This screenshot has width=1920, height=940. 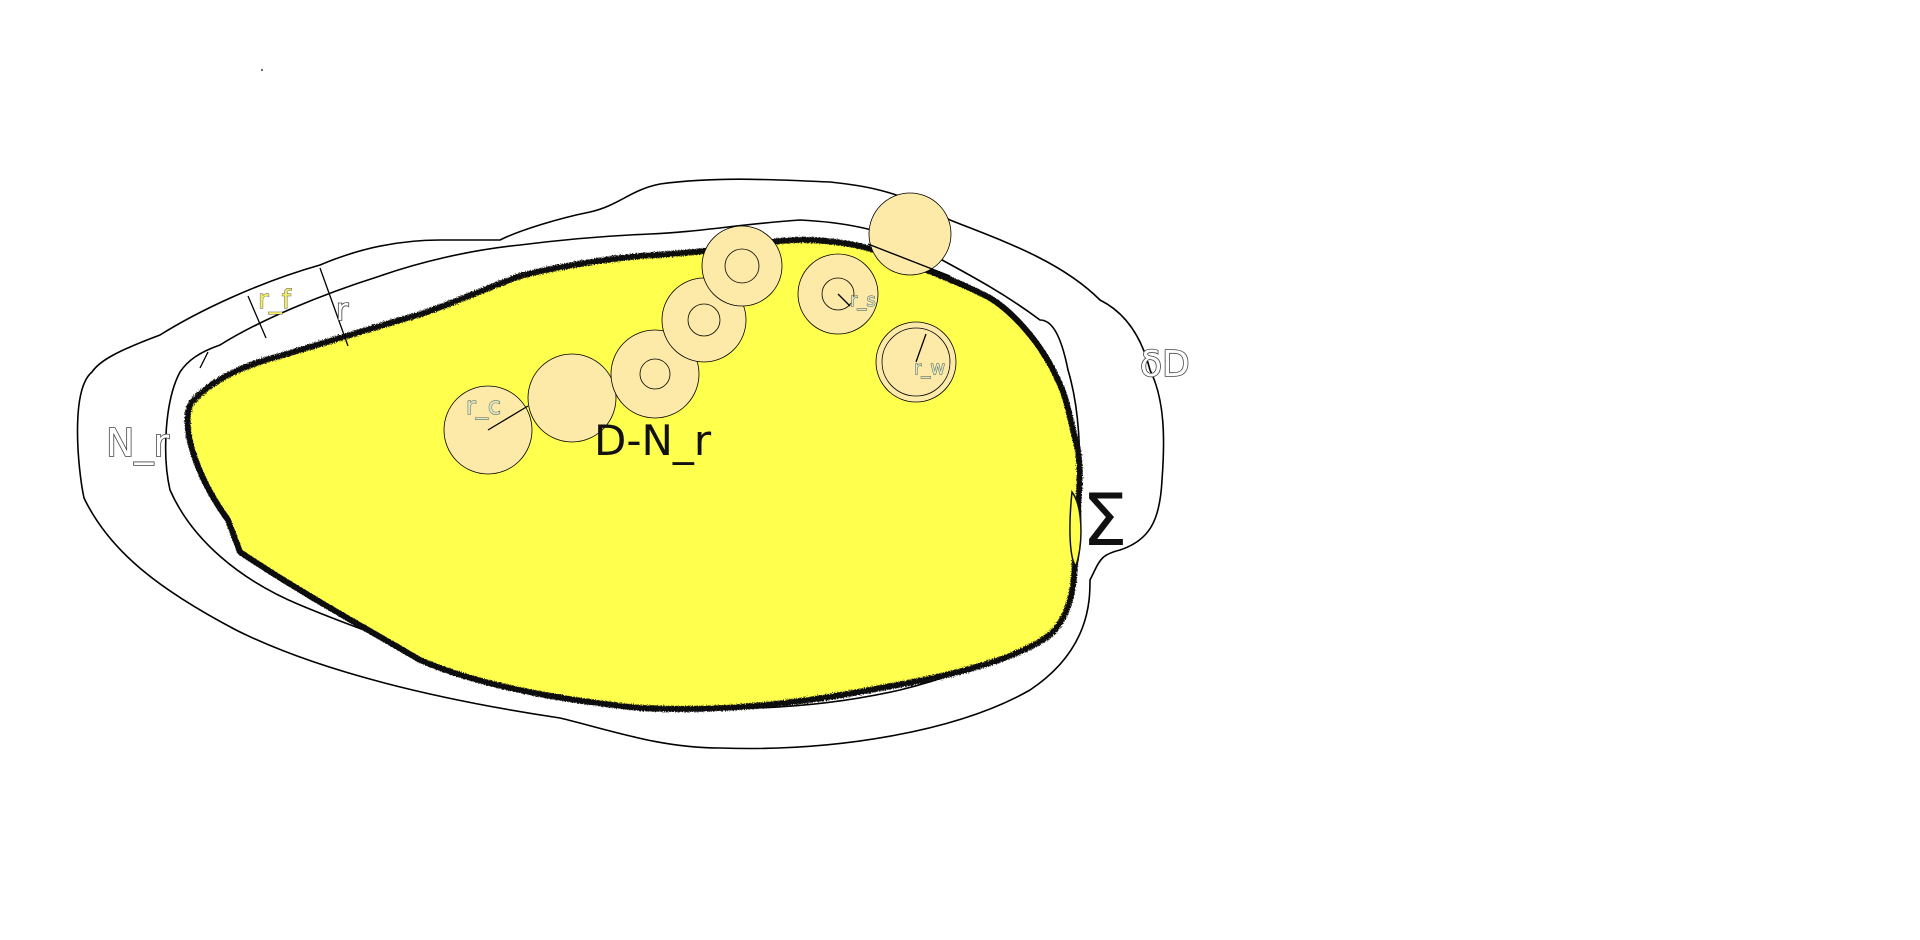 I want to click on singular-label: Σ, so click(x=1105, y=520).